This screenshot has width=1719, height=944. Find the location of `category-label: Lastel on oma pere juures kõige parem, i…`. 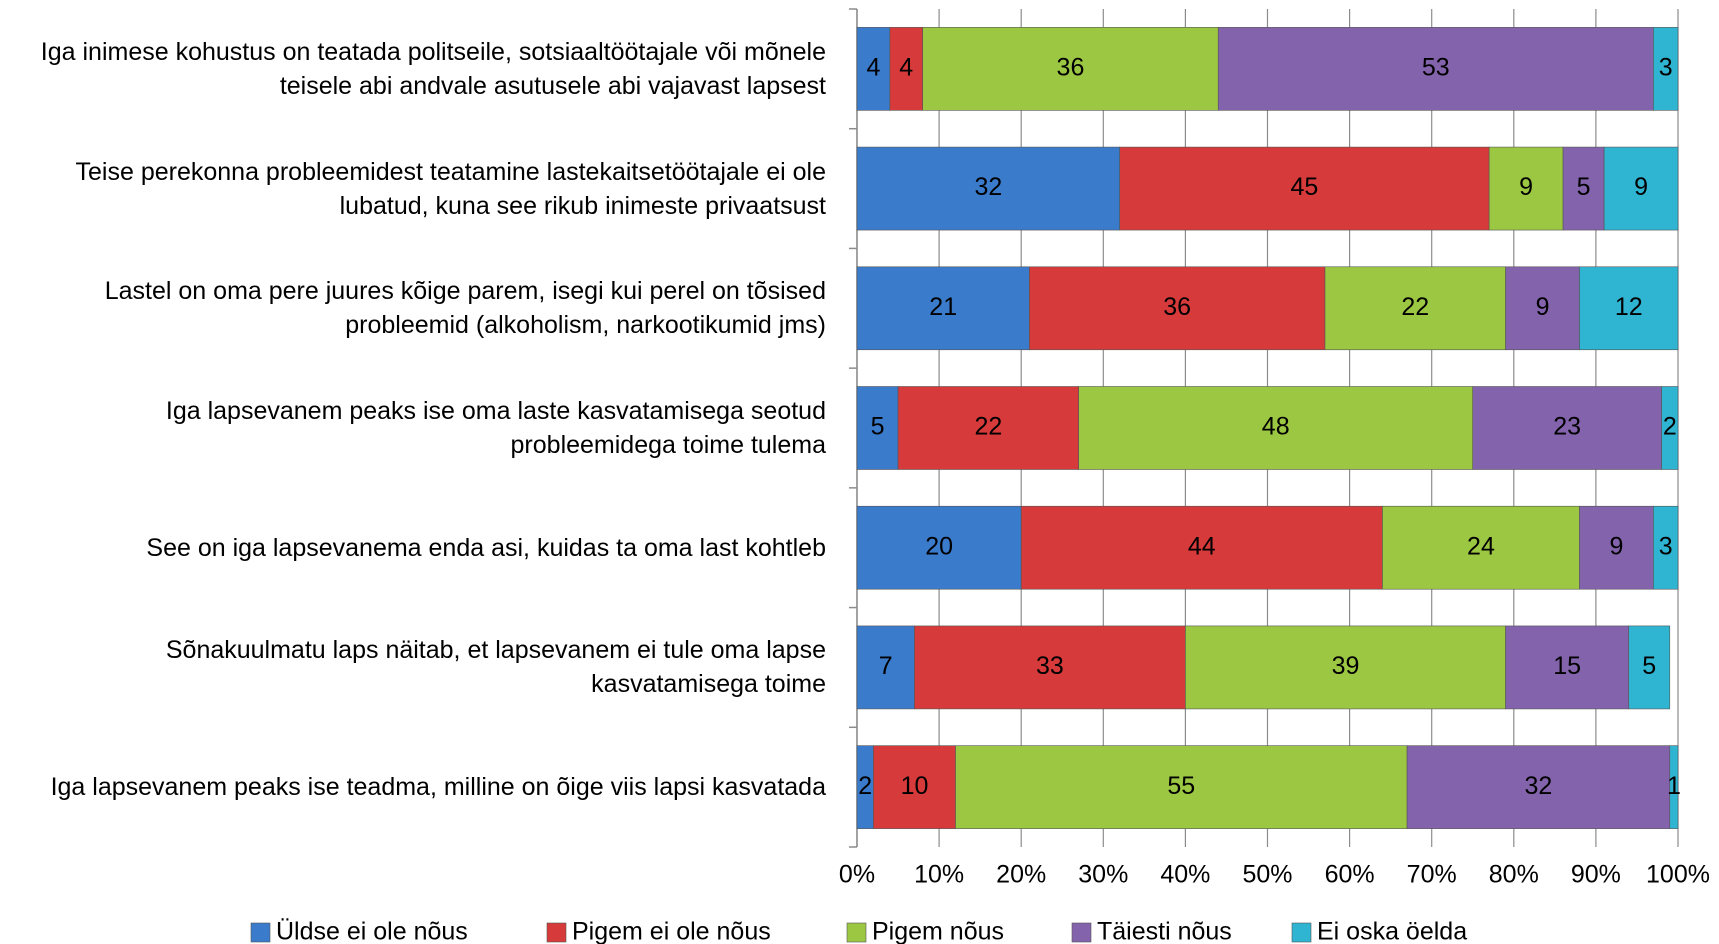

category-label: Lastel on oma pere juures kõige parem, i… is located at coordinates (465, 308).